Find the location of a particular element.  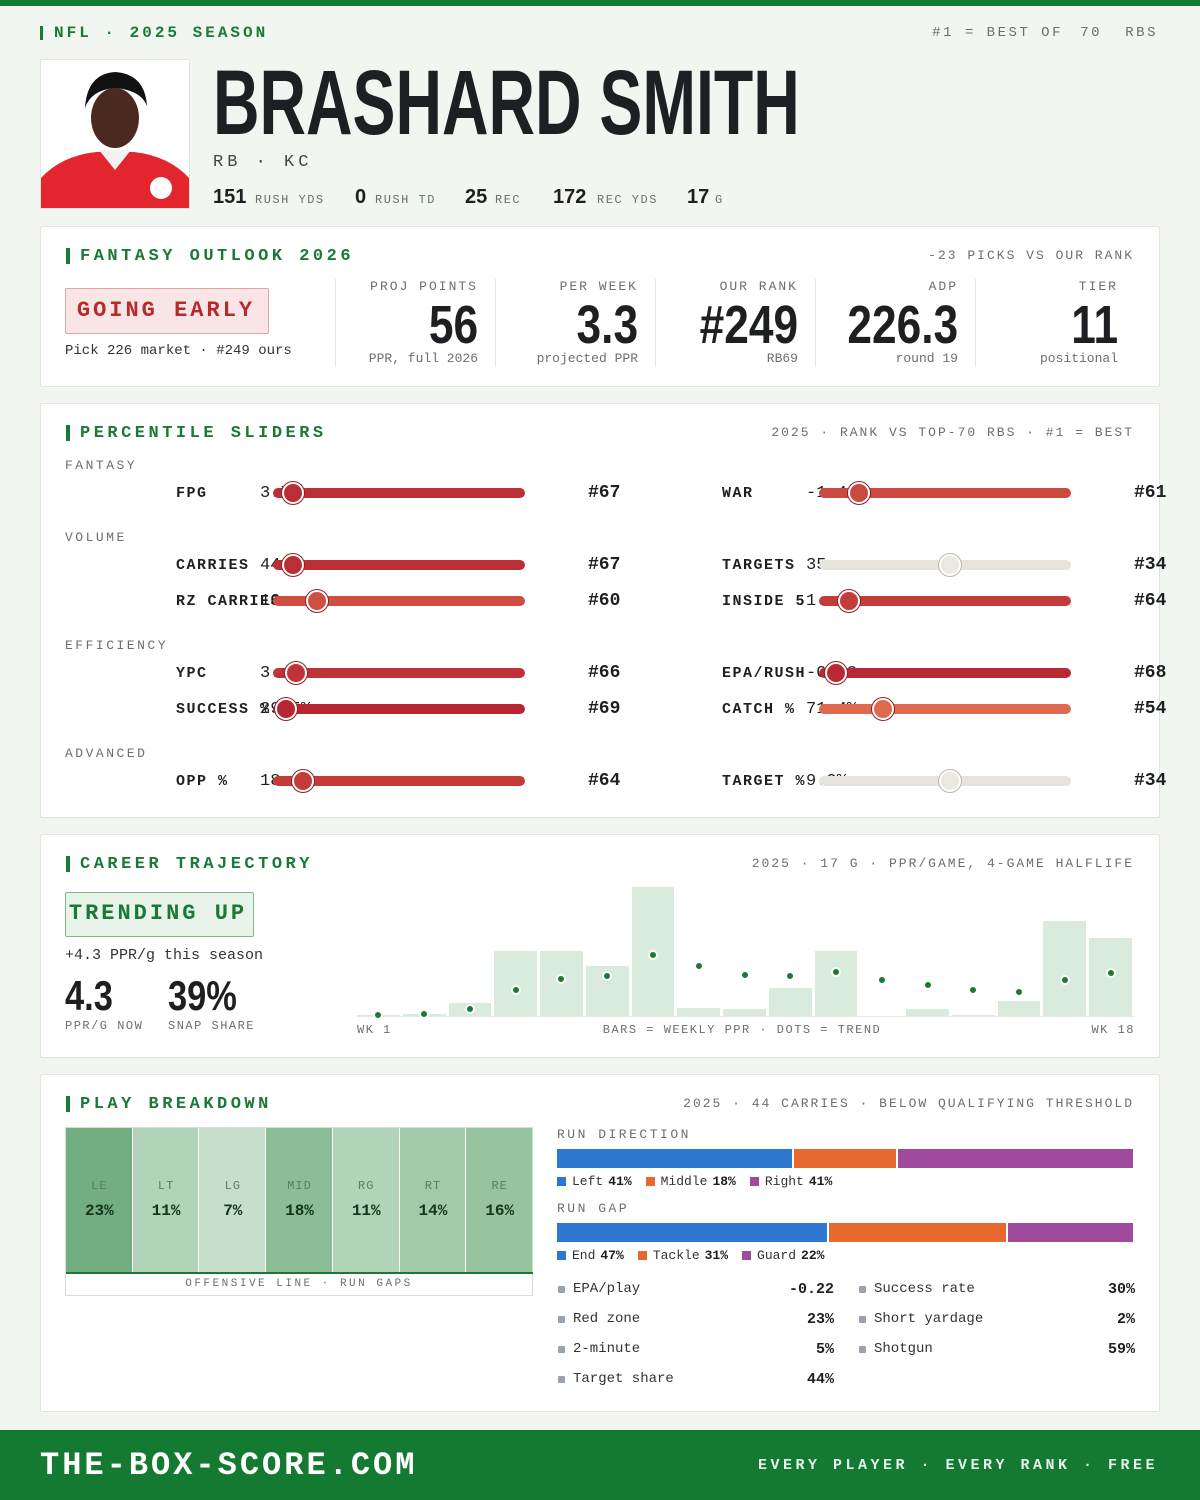

chart-baseline is located at coordinates (746, 1016).